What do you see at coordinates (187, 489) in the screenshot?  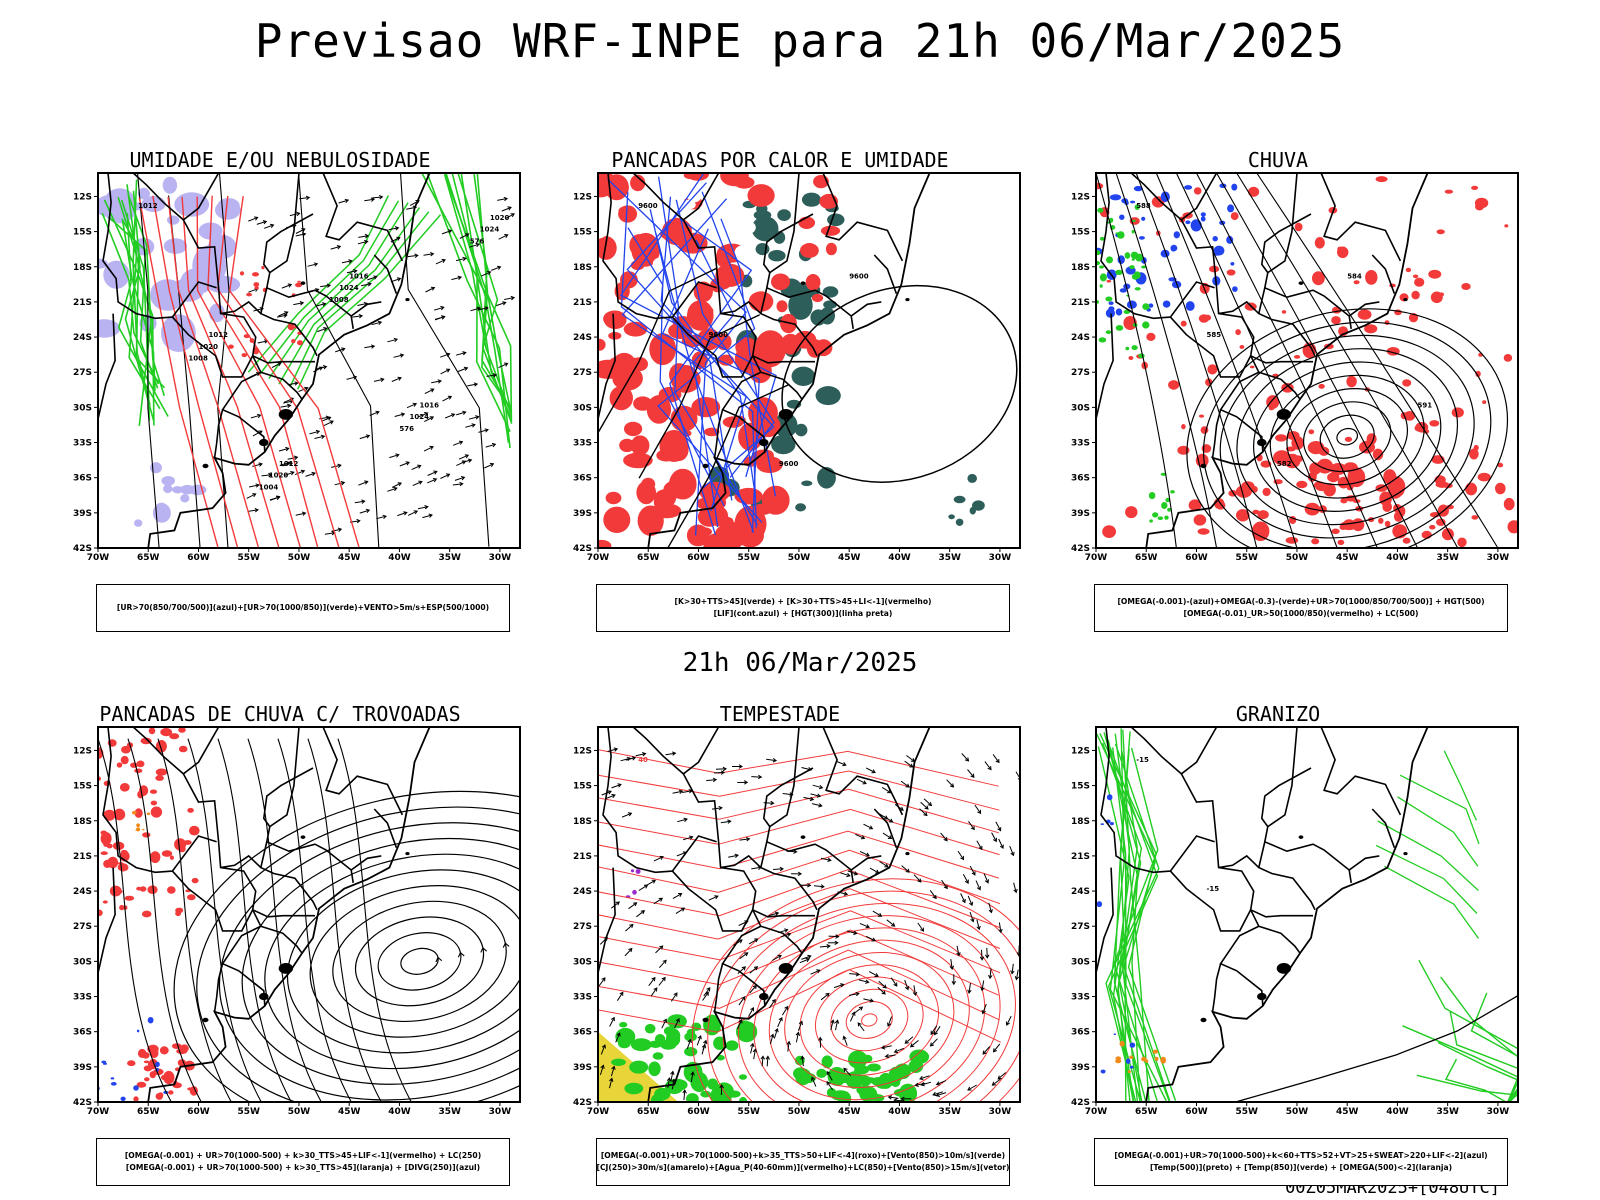 I see `humidity-blue-area` at bounding box center [187, 489].